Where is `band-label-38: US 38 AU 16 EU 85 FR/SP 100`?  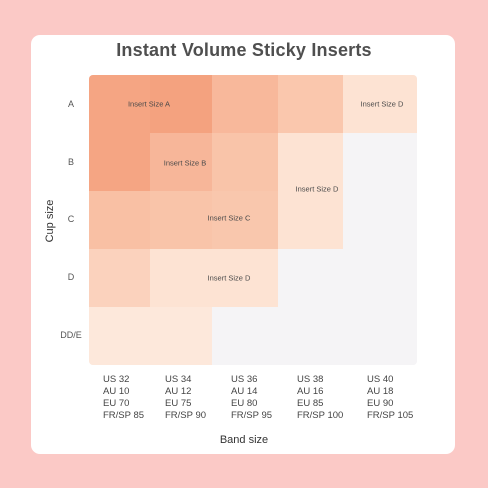 band-label-38: US 38 AU 16 EU 85 FR/SP 100 is located at coordinates (320, 398).